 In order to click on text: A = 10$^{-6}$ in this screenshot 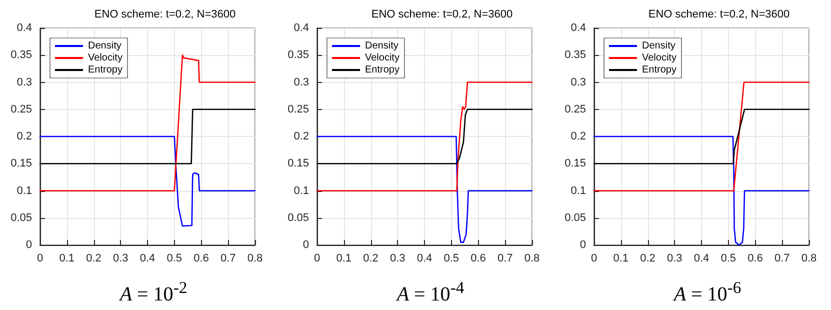, I will do `click(707, 292)`.